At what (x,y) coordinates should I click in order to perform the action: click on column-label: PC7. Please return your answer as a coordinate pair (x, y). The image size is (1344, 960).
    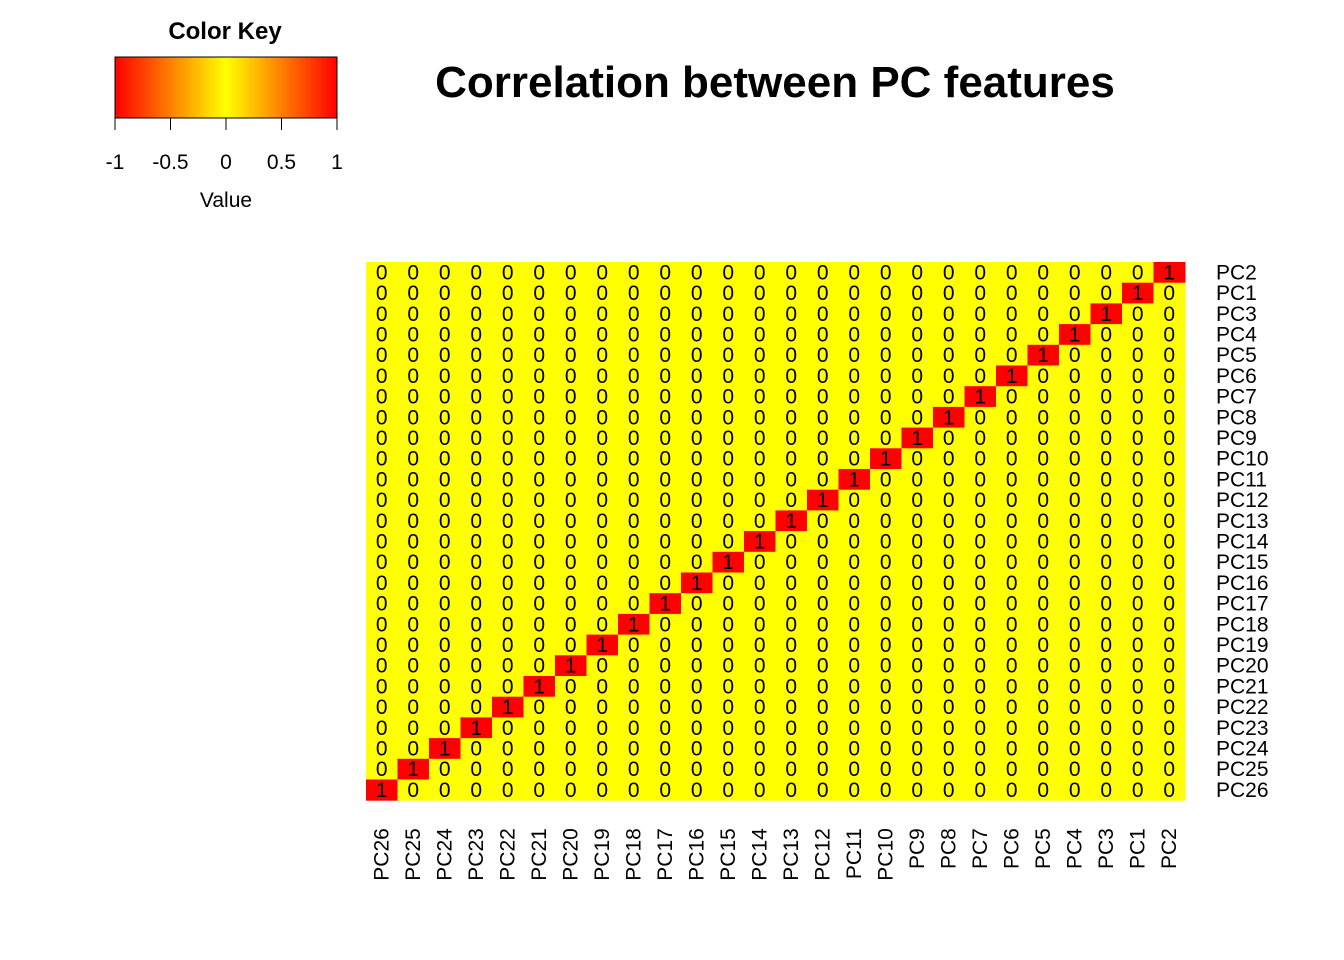
    Looking at the image, I should click on (980, 848).